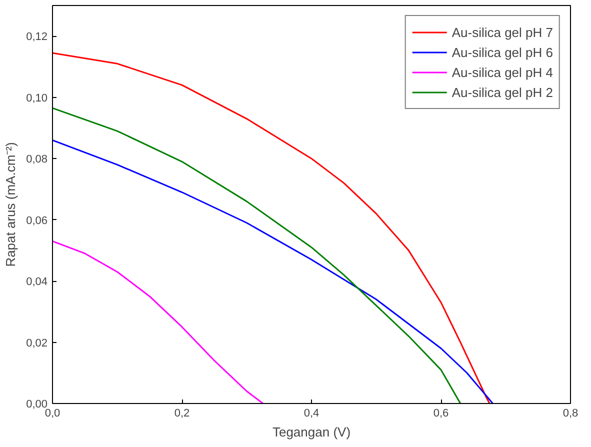 The width and height of the screenshot is (591, 447). Describe the element at coordinates (441, 414) in the screenshot. I see `x-tick-label: 0,6` at that location.